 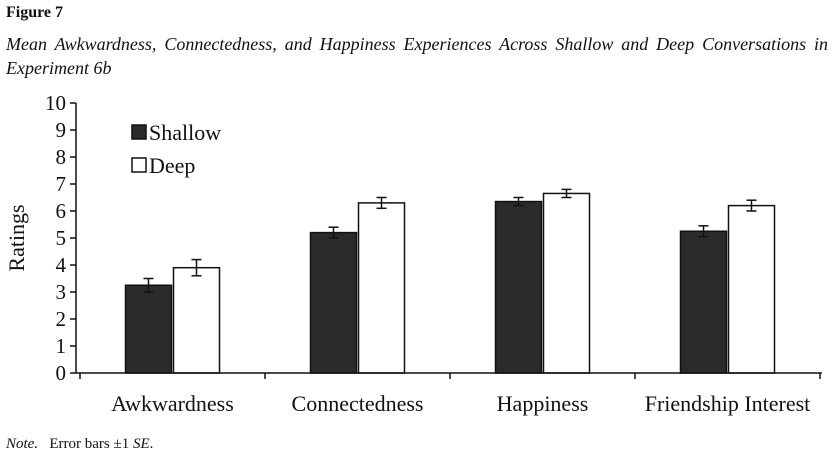 I want to click on bar-deep-happiness, so click(x=566, y=283).